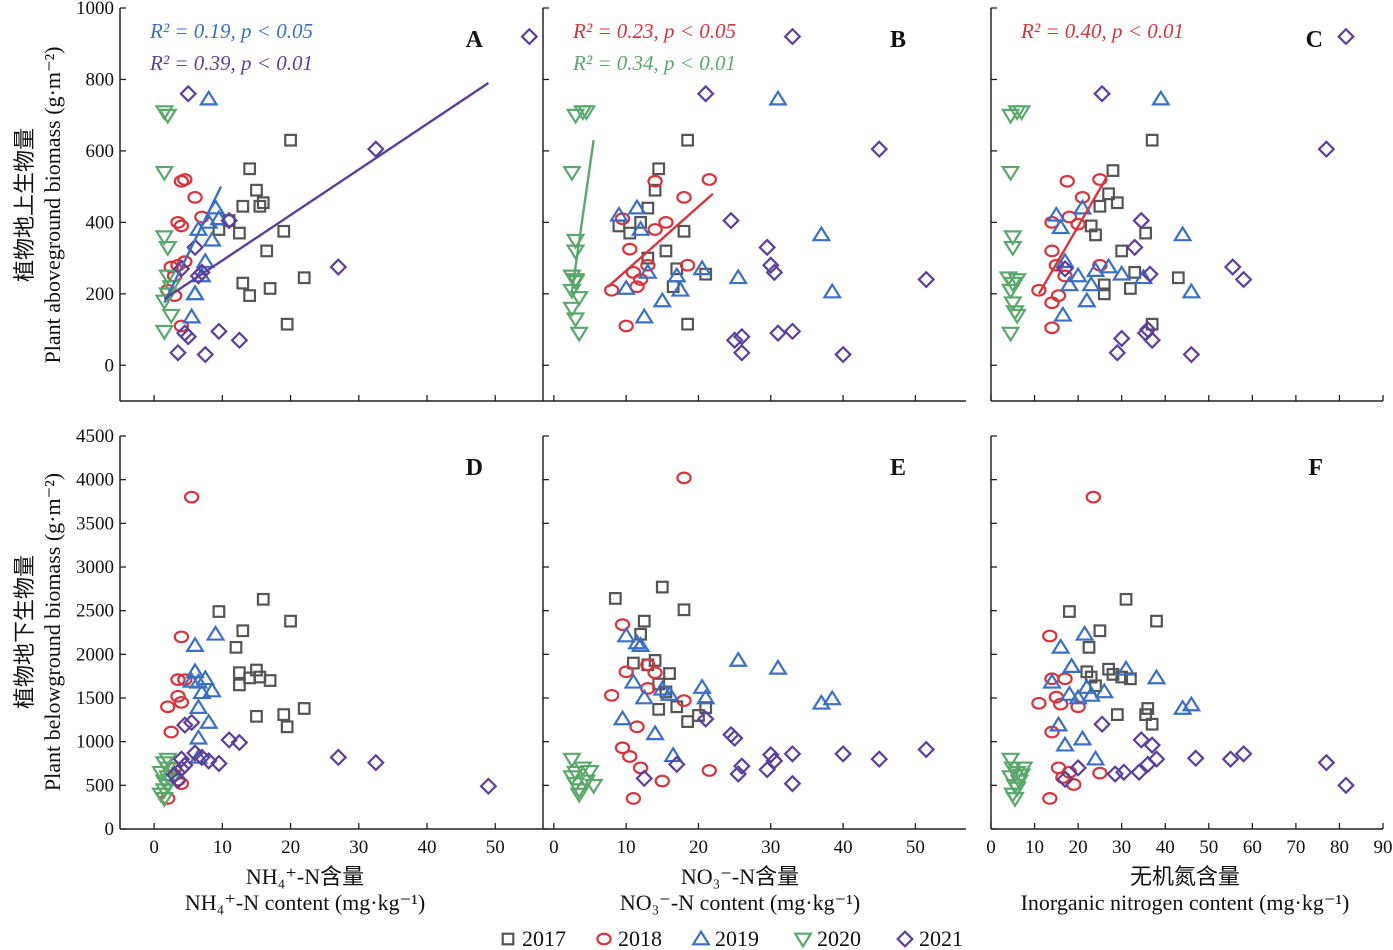  What do you see at coordinates (1205, 195) in the screenshot?
I see `series-2021` at bounding box center [1205, 195].